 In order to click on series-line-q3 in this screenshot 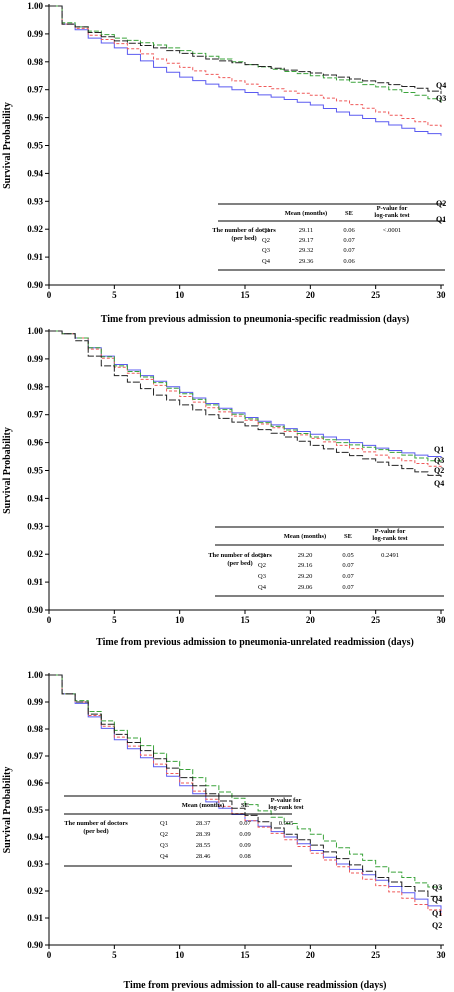, I will do `click(245, 397)`.